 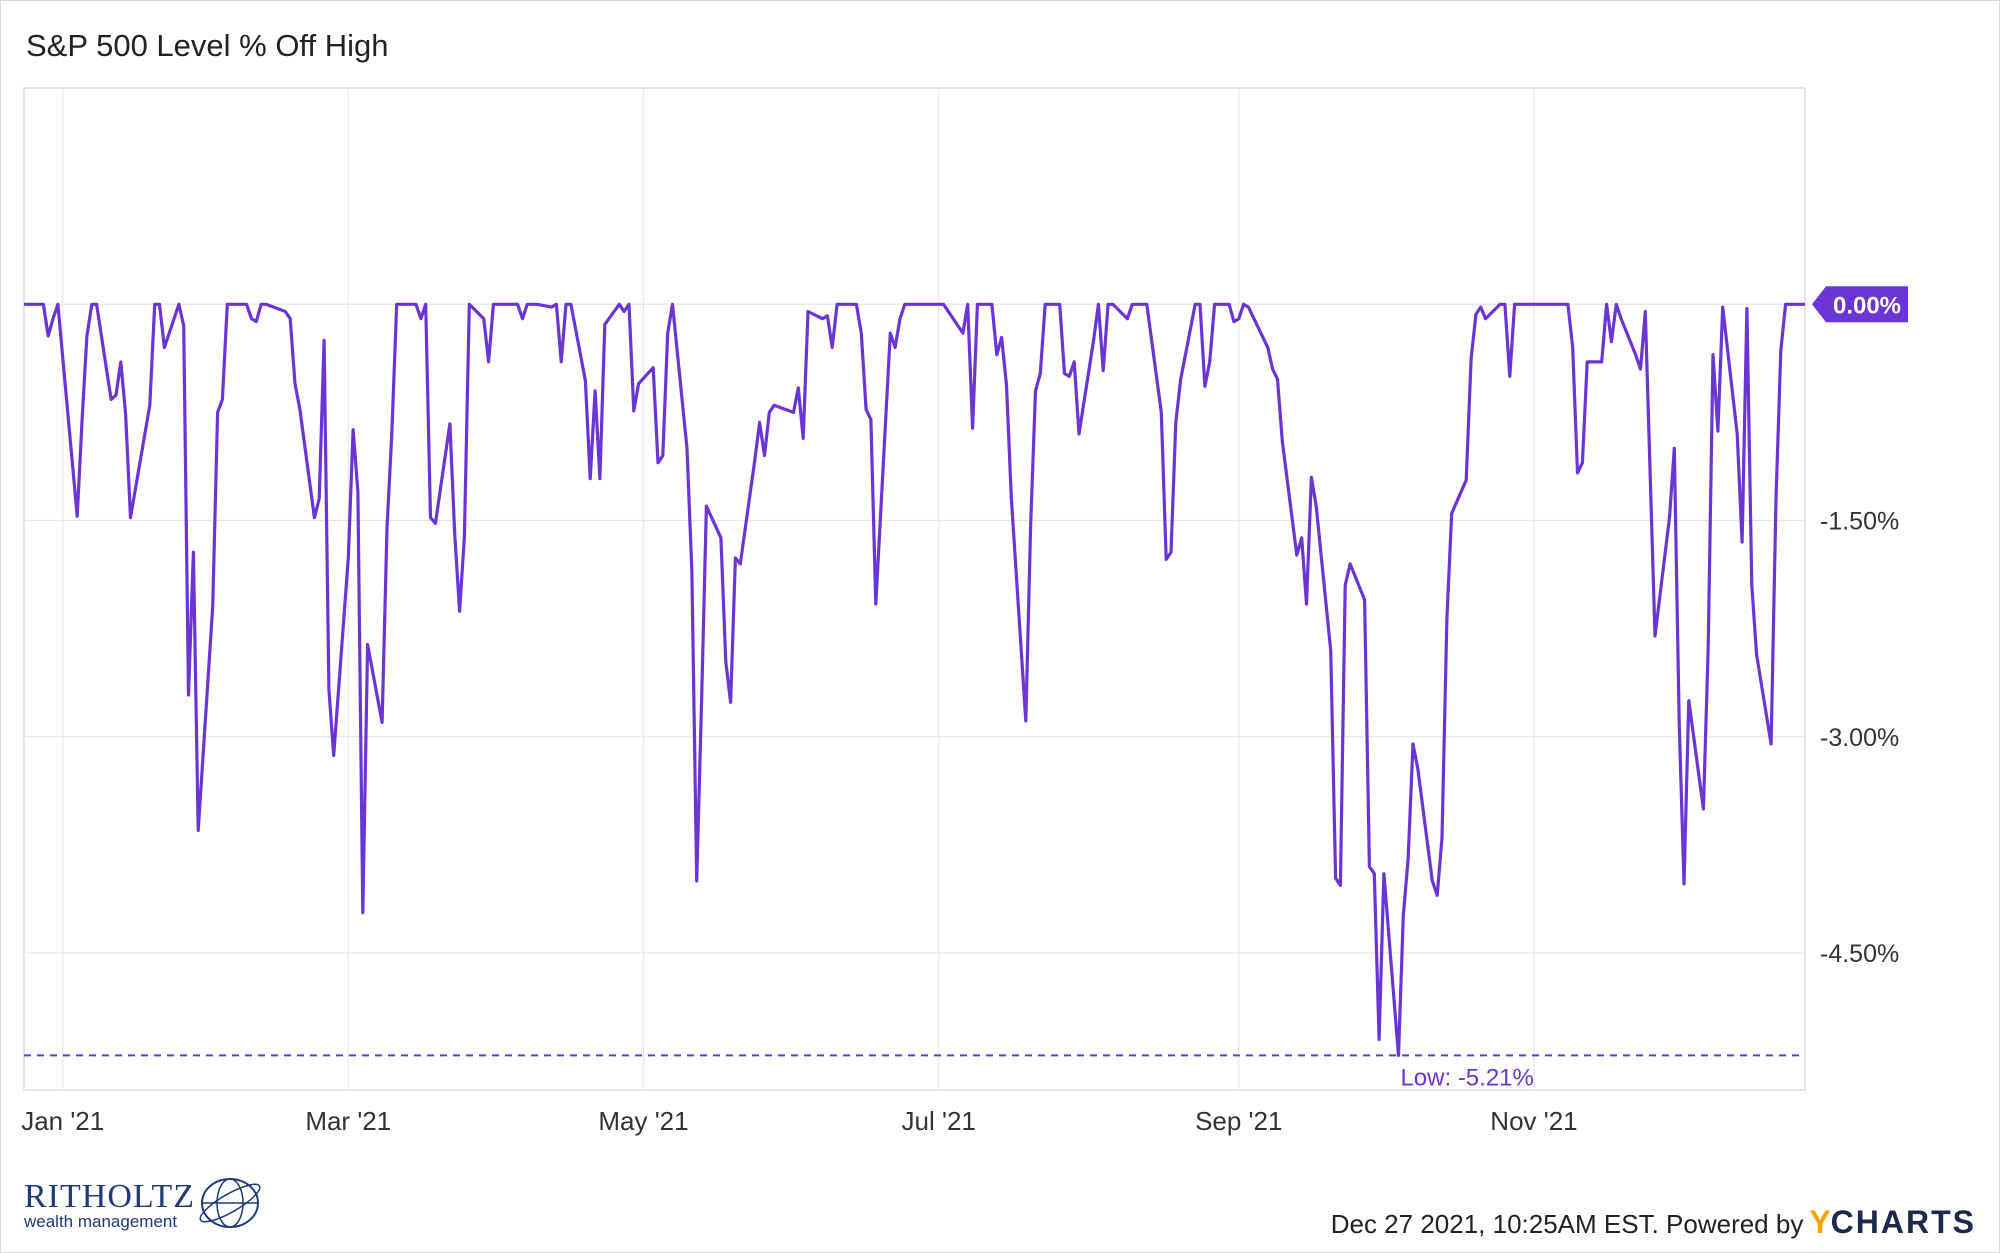 What do you see at coordinates (110, 1196) in the screenshot?
I see `logo-name: RITHOLTZ` at bounding box center [110, 1196].